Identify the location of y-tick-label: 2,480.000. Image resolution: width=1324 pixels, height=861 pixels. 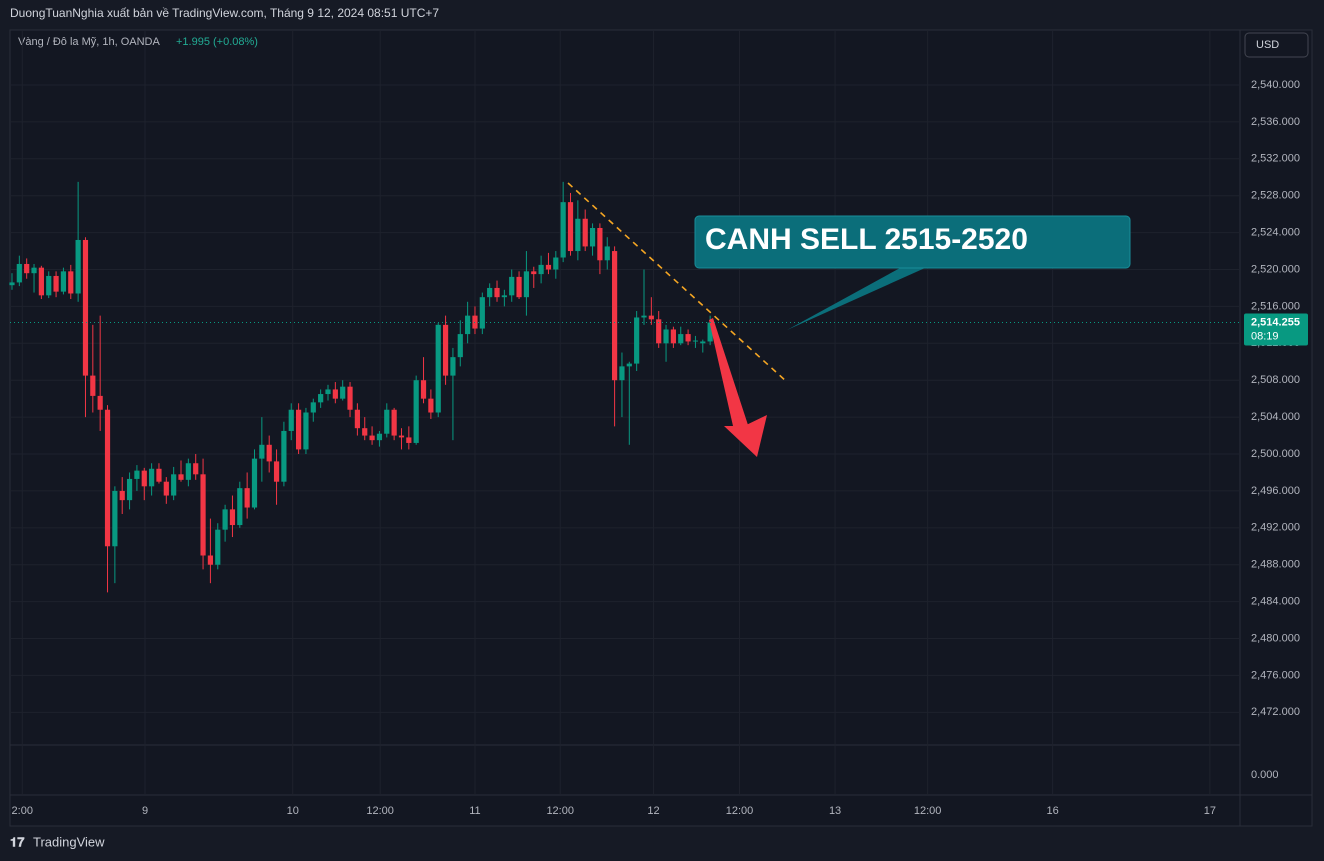
(1275, 638).